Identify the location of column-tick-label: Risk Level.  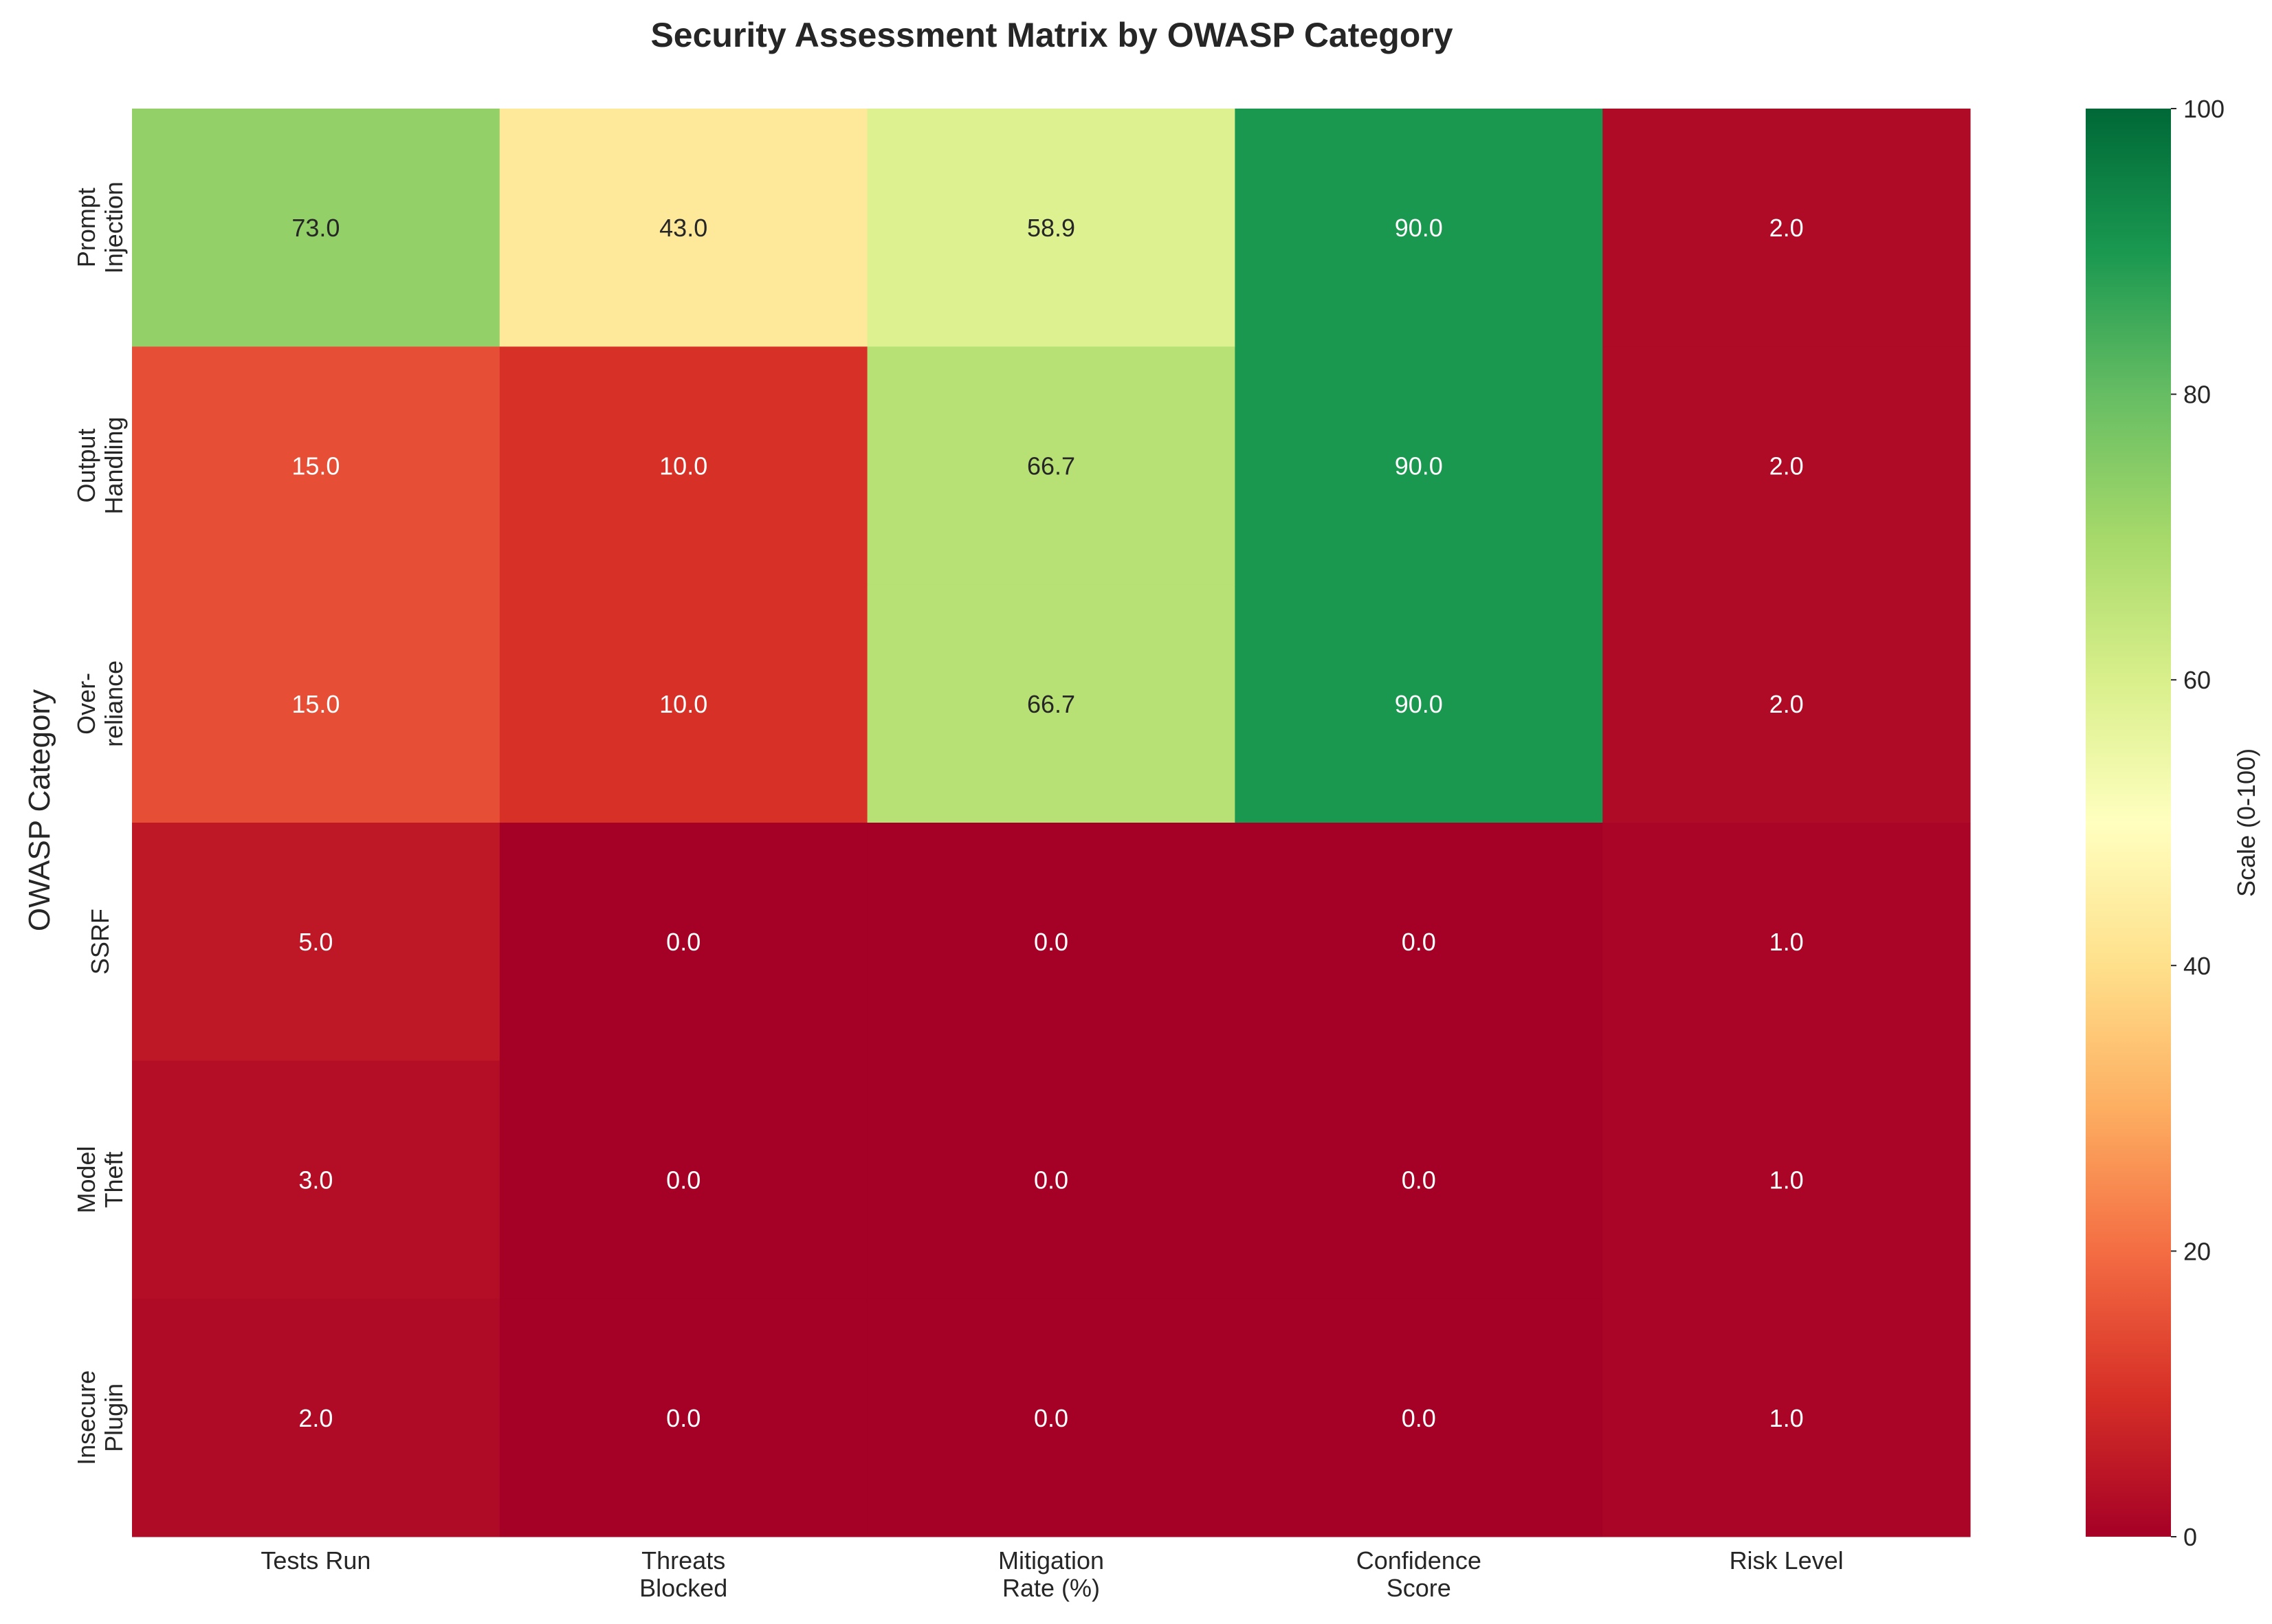
(1787, 1560).